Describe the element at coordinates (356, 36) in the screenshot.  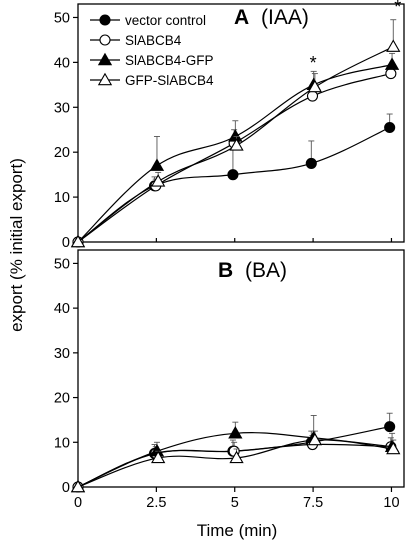
I see `panel-a-annotations: **` at that location.